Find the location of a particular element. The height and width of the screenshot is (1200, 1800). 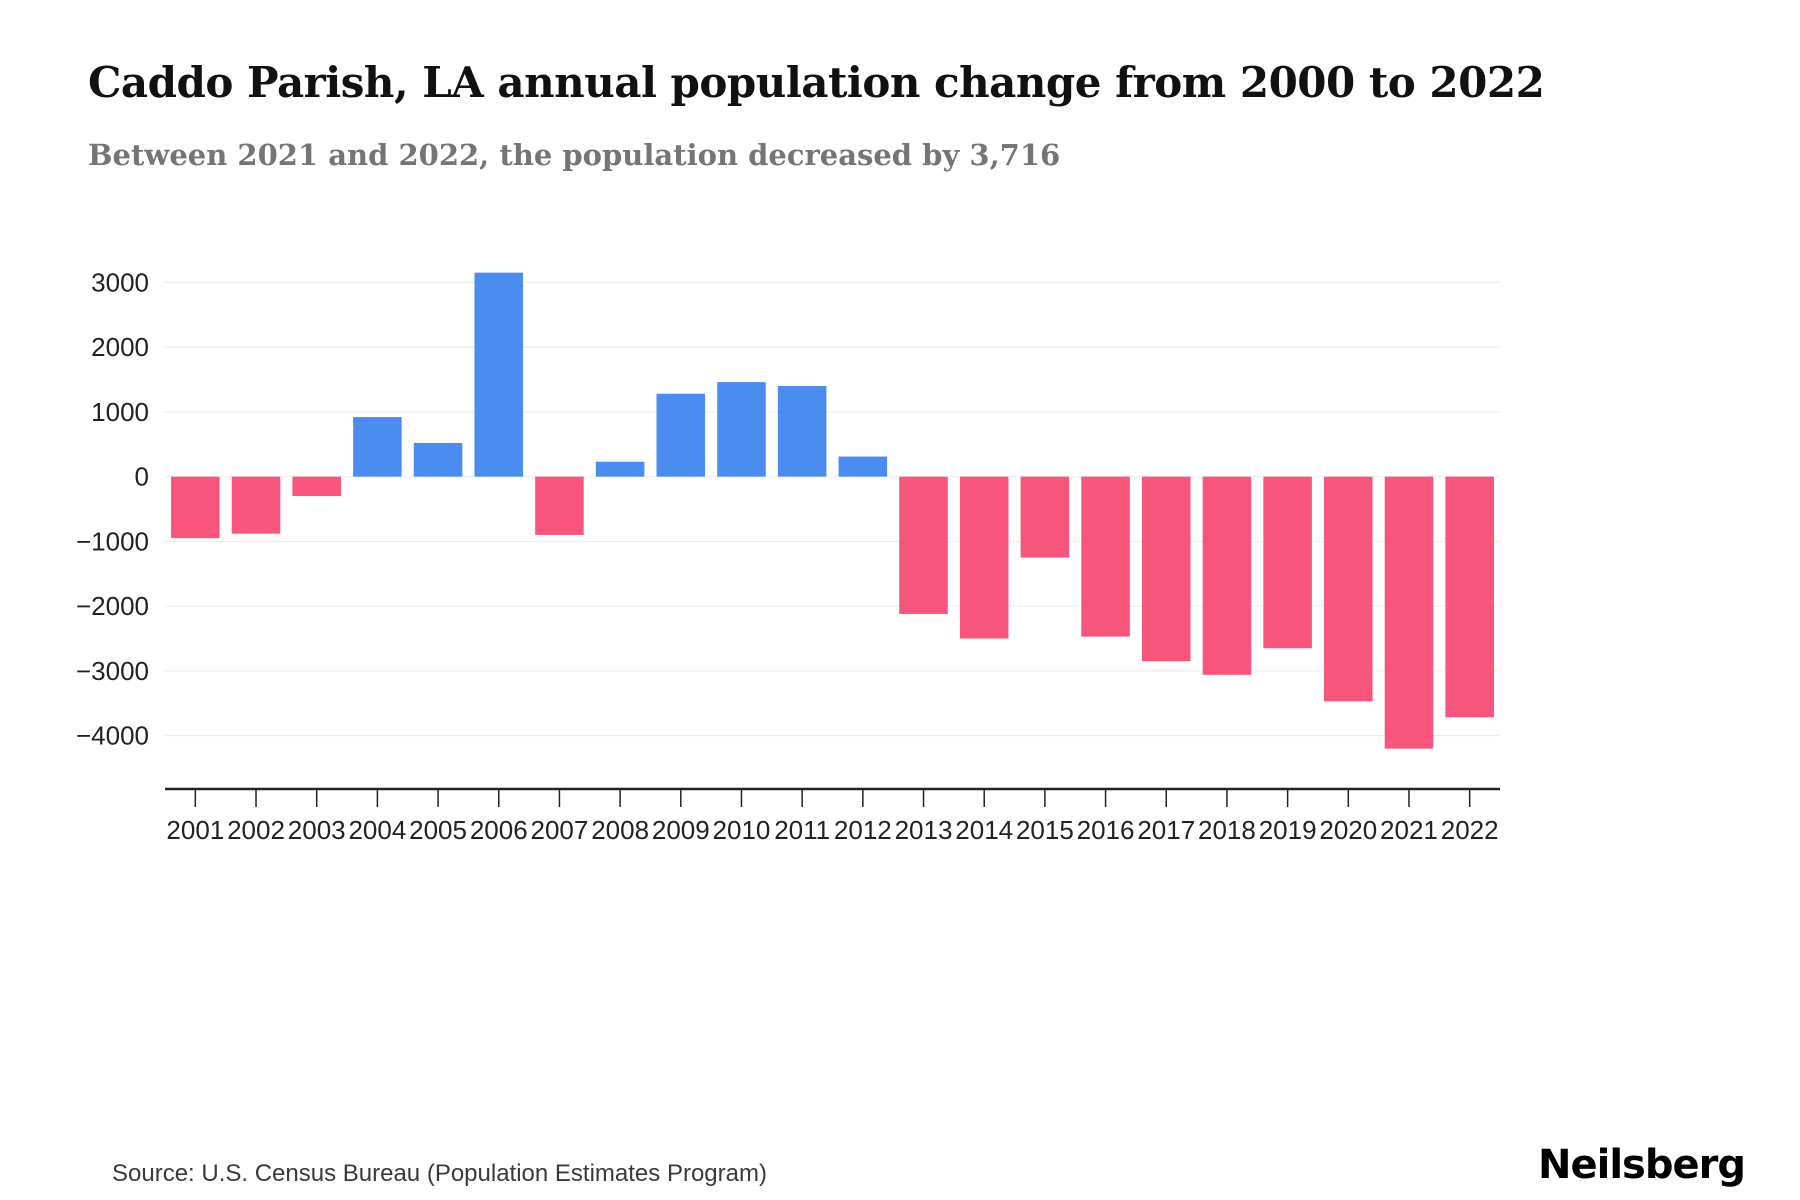

bar-2014 is located at coordinates (984, 557).